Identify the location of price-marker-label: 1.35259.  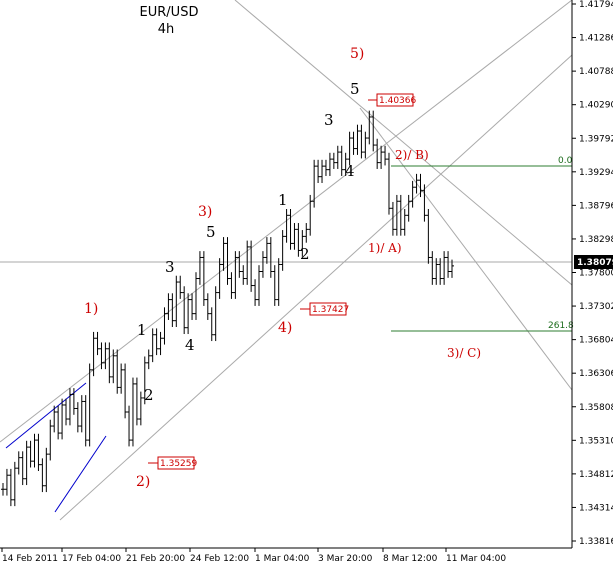
(178, 464).